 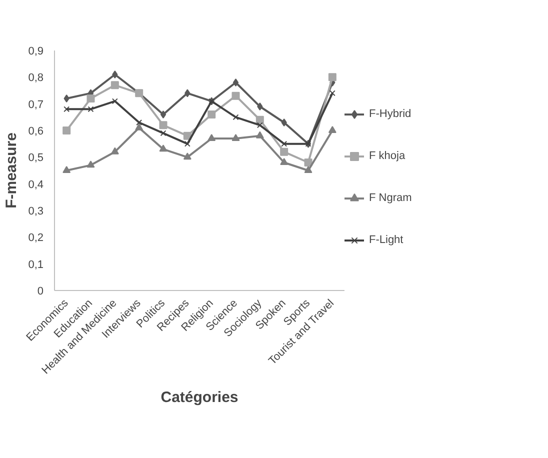 I want to click on y-tick-label: 0,9, so click(x=36, y=52).